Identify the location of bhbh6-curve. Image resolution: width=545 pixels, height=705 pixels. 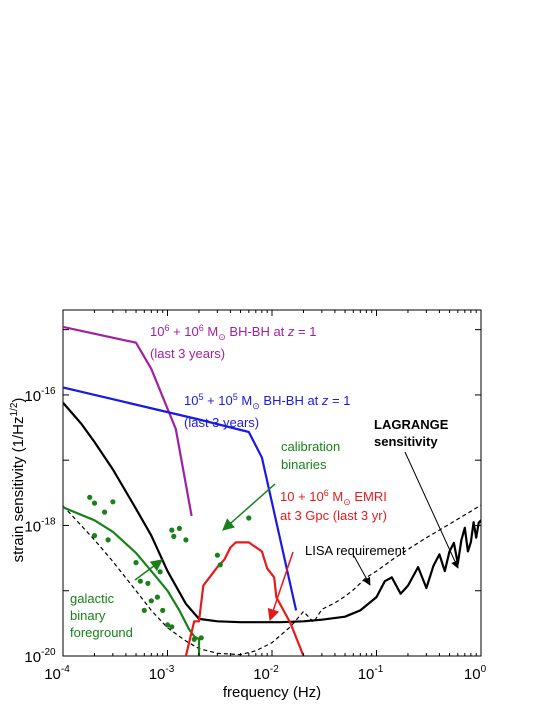
(128, 421).